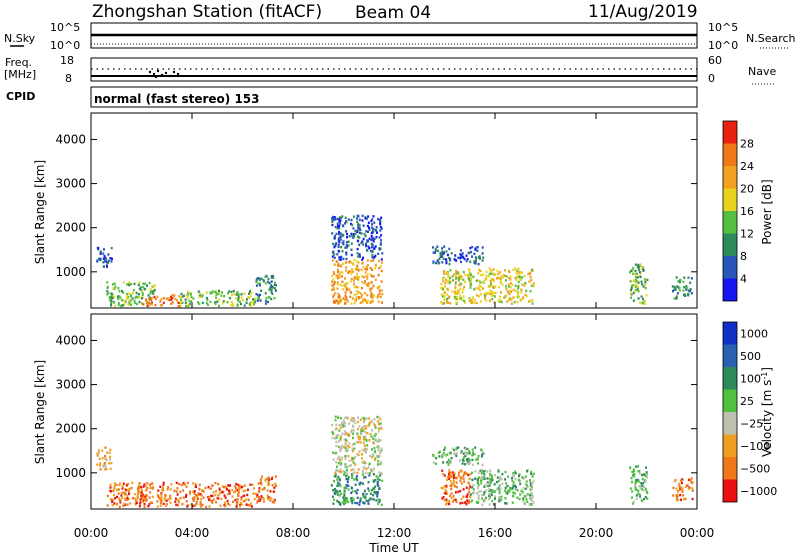 The height and width of the screenshot is (558, 800). I want to click on power-scatter, so click(394, 261).